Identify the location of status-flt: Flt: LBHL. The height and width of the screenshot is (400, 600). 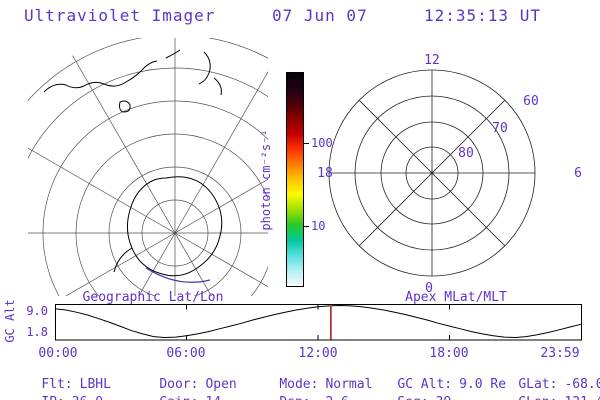
(60, 381).